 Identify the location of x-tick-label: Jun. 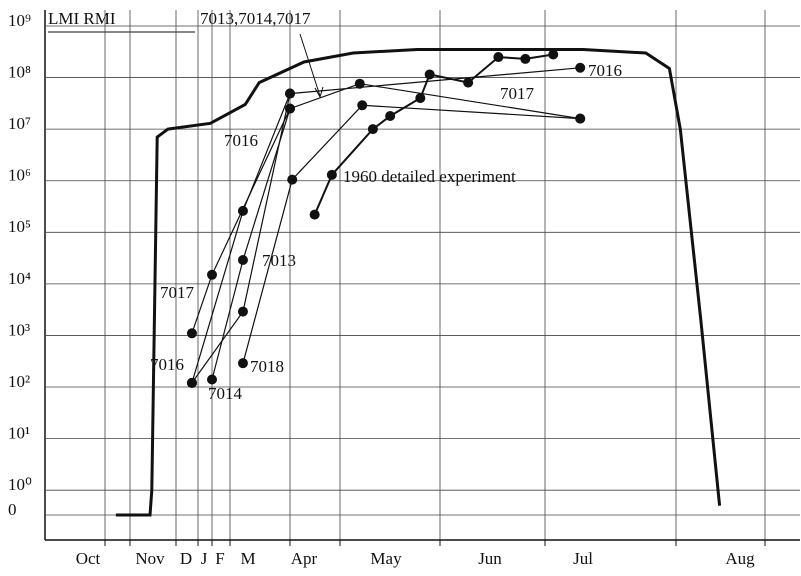
(490, 558).